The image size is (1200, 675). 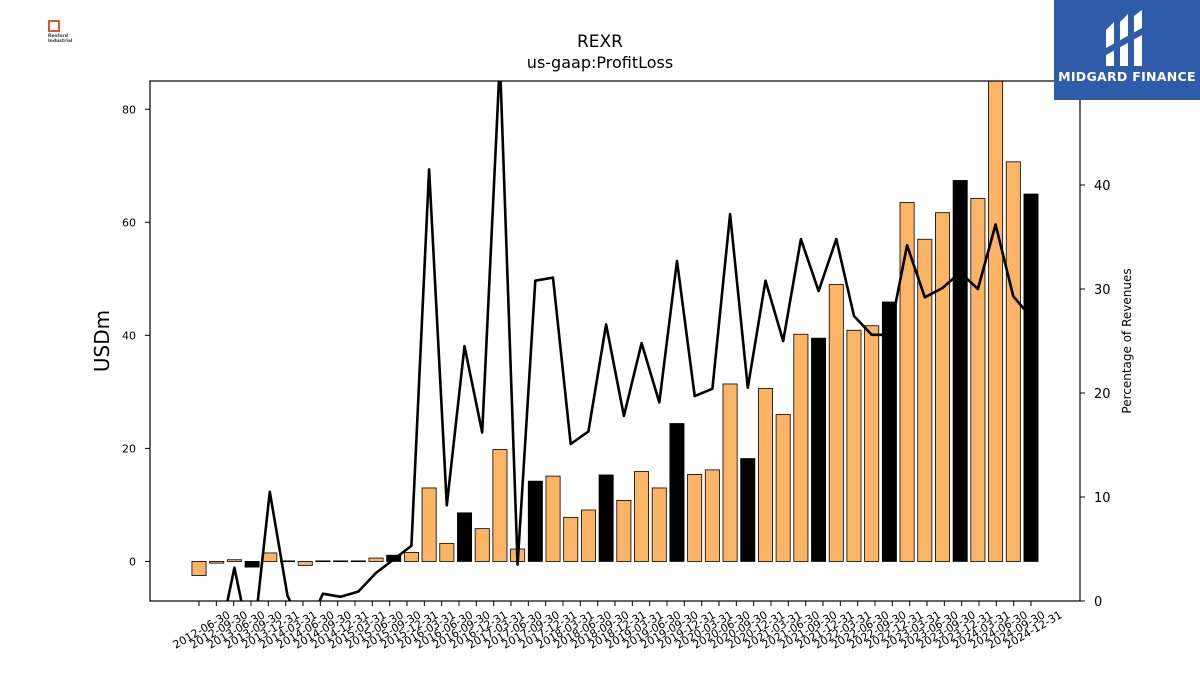 I want to click on brand-name: MIDGARD FINANCE, so click(x=1127, y=76).